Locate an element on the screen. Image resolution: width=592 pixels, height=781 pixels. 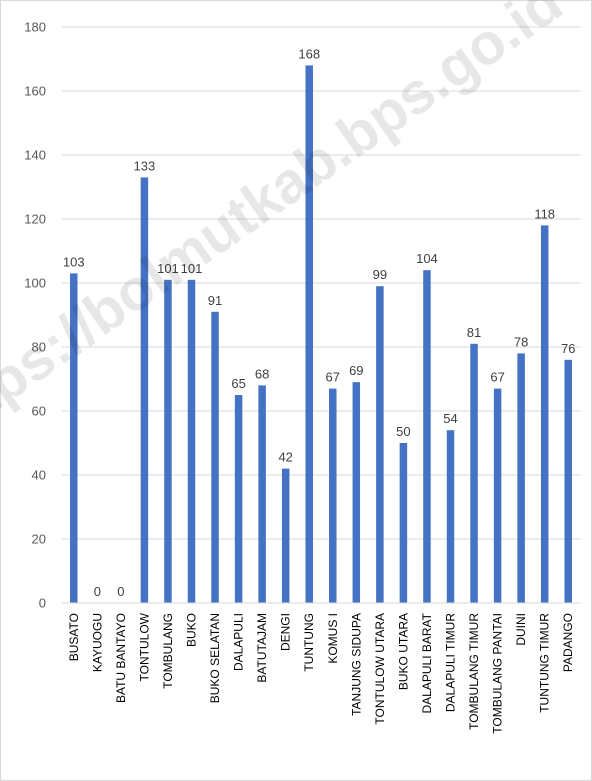
data-label: 68 is located at coordinates (262, 373).